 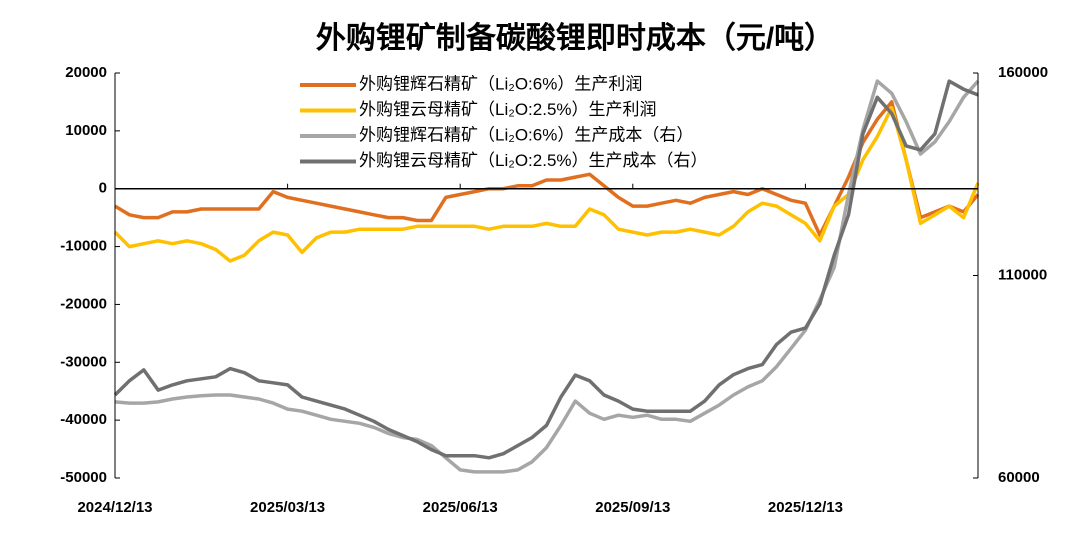 I want to click on y-tick-label: -40000, so click(x=83, y=419).